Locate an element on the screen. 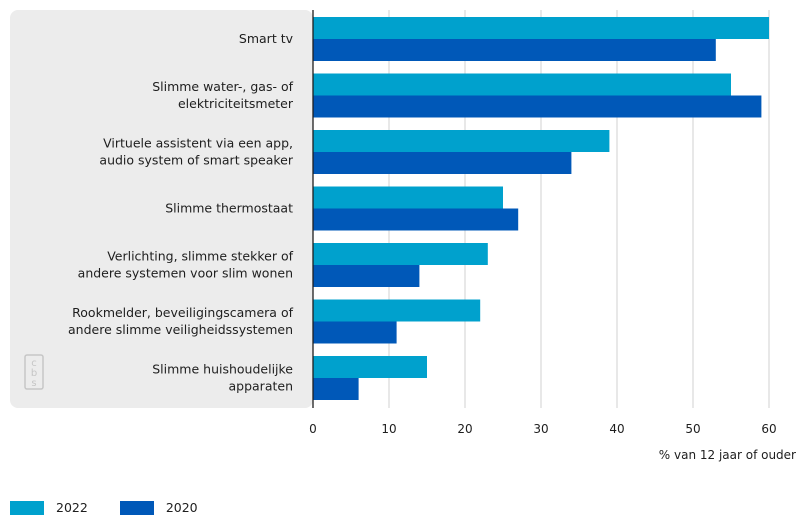 The width and height of the screenshot is (810, 515). x-tick-label: 20 is located at coordinates (464, 429).